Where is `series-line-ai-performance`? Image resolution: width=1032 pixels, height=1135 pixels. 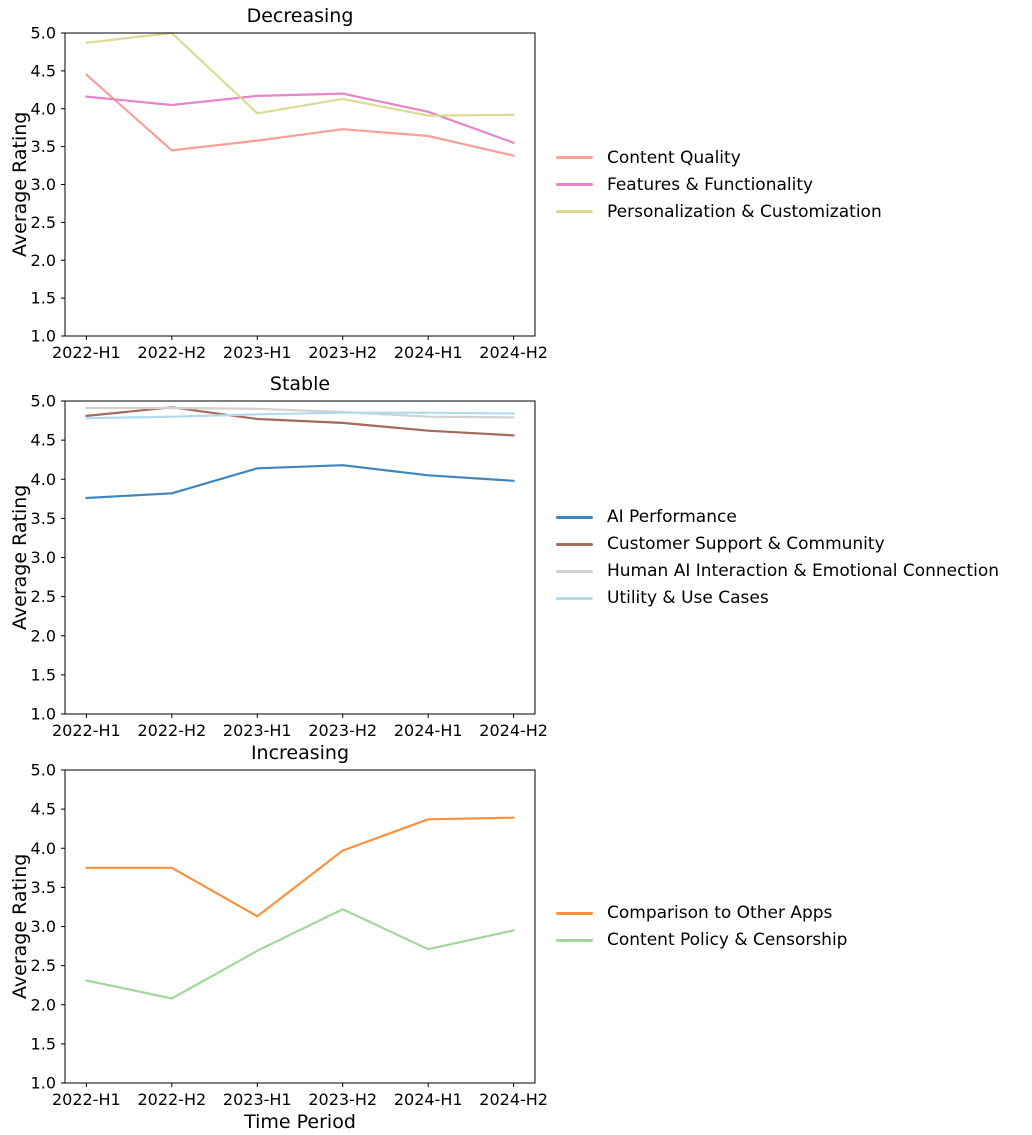 series-line-ai-performance is located at coordinates (300, 482).